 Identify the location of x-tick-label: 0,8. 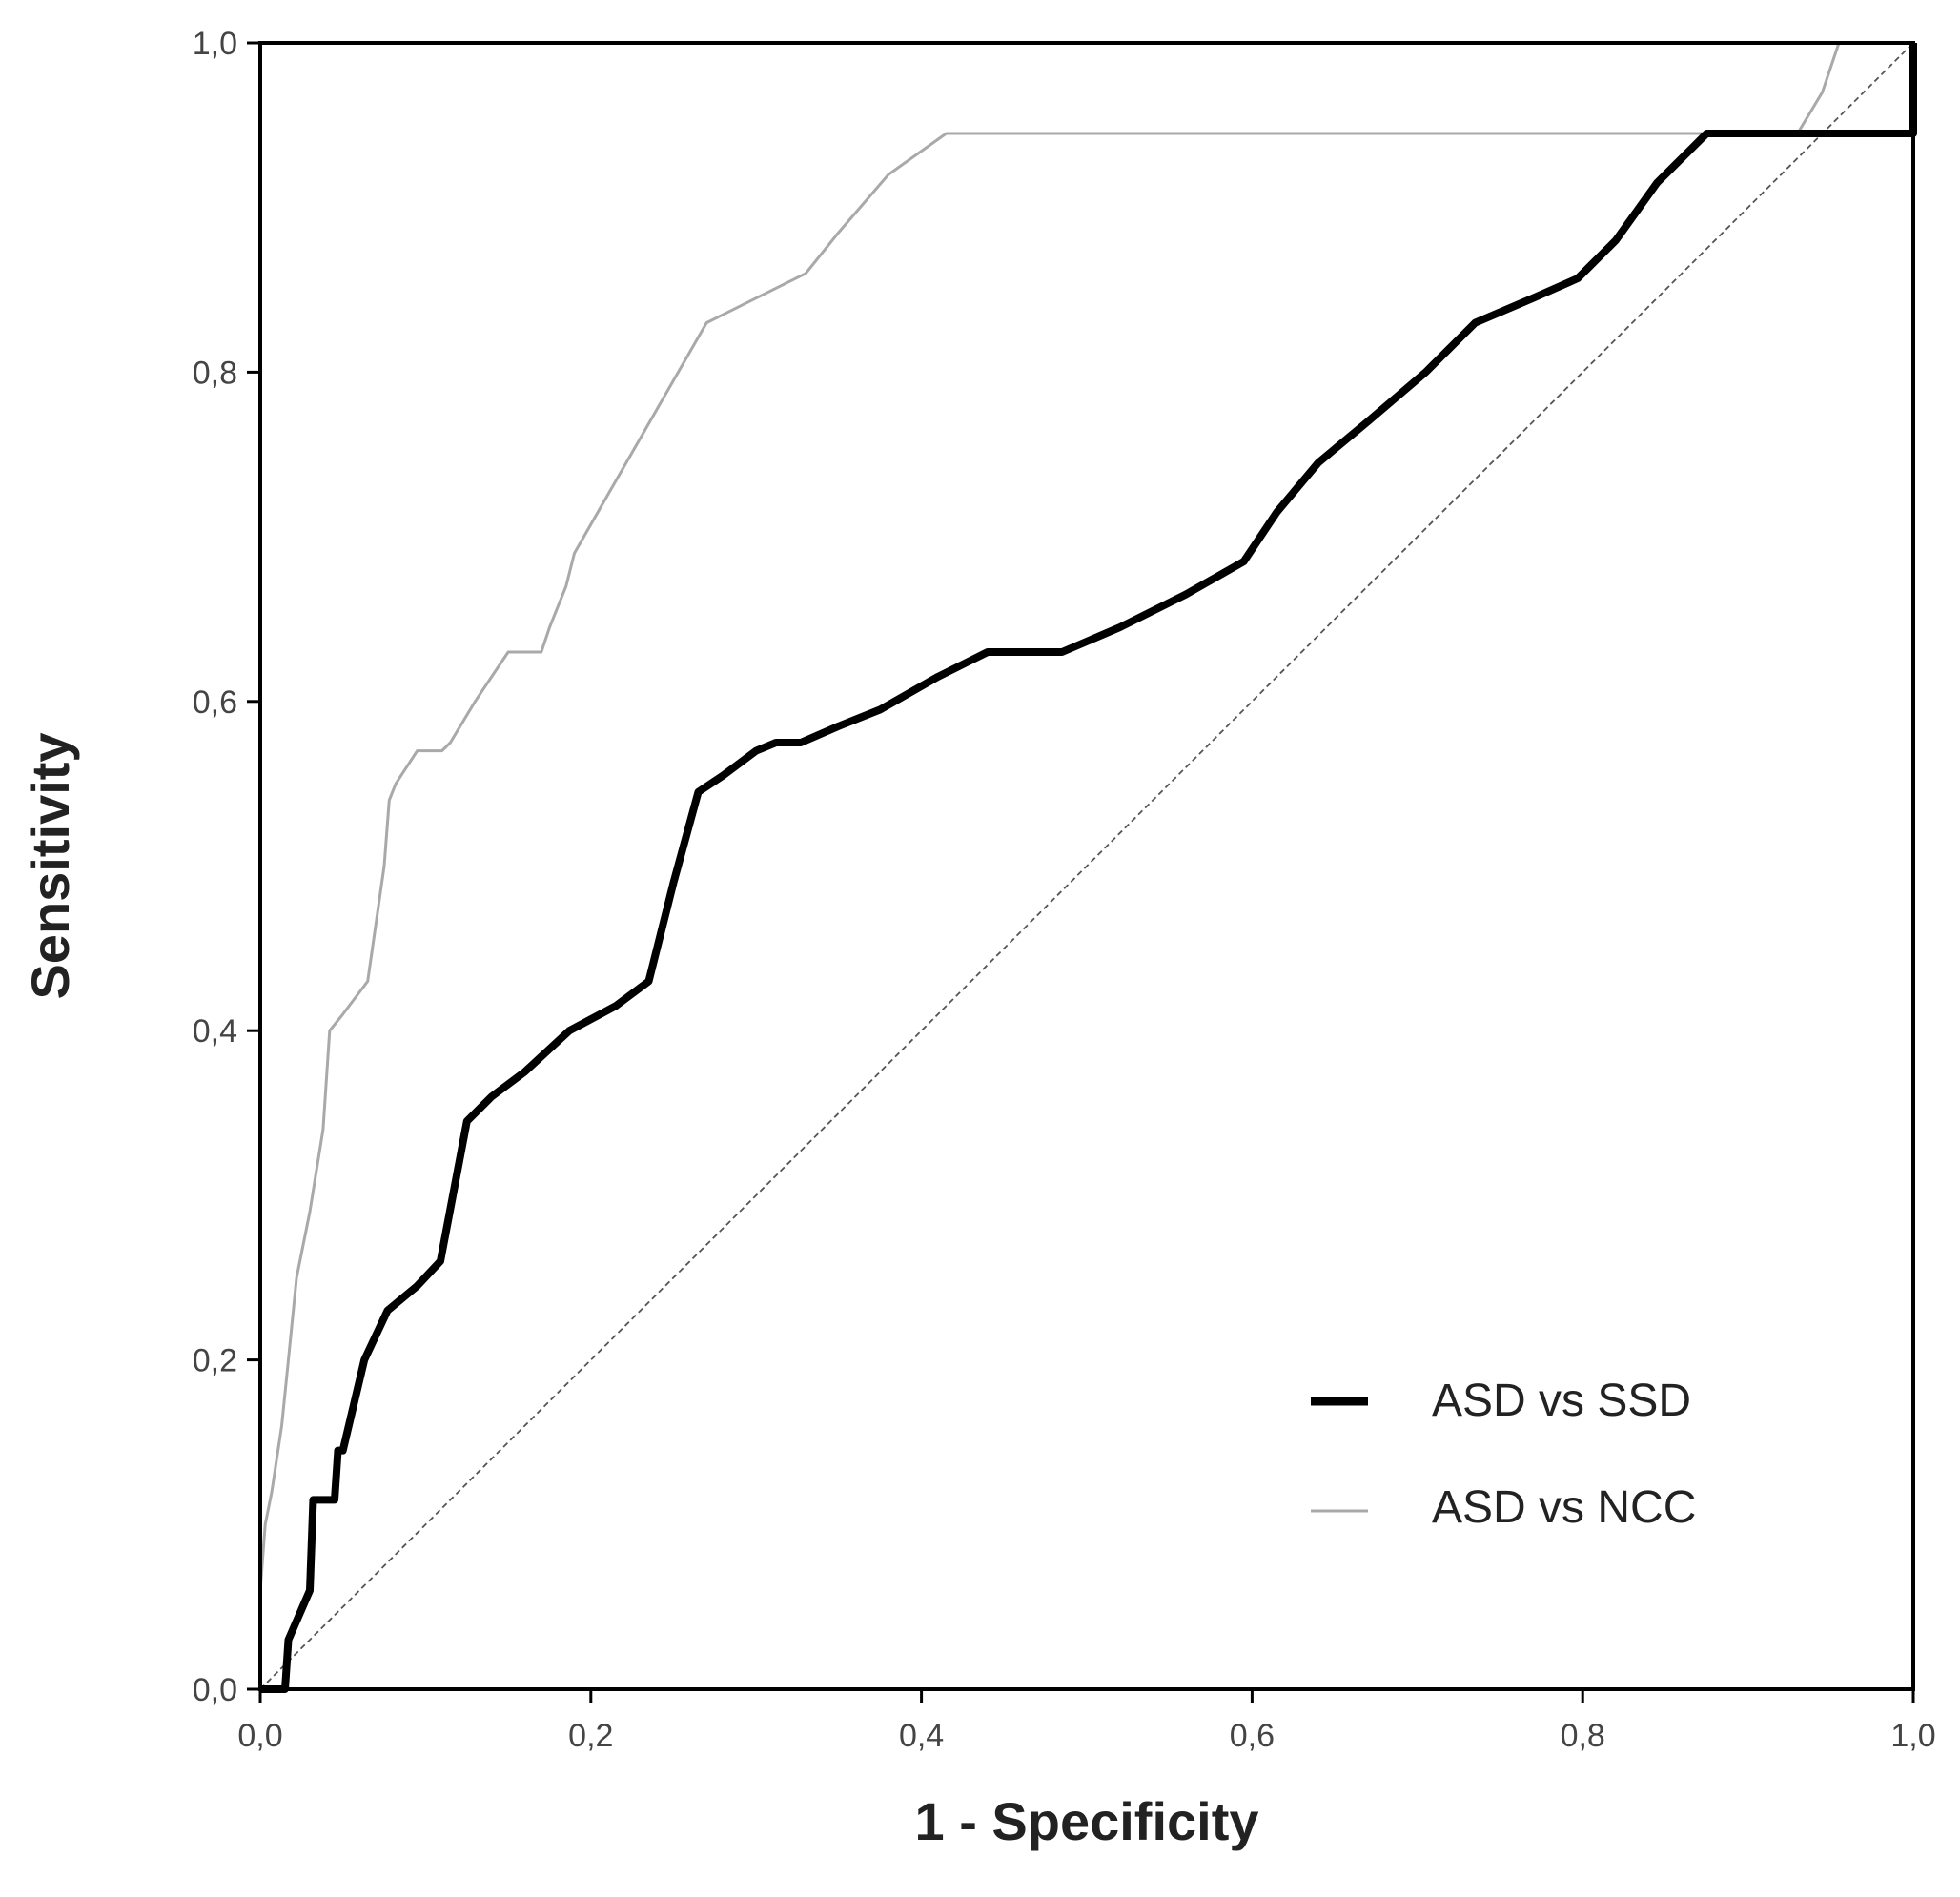
(1583, 1736).